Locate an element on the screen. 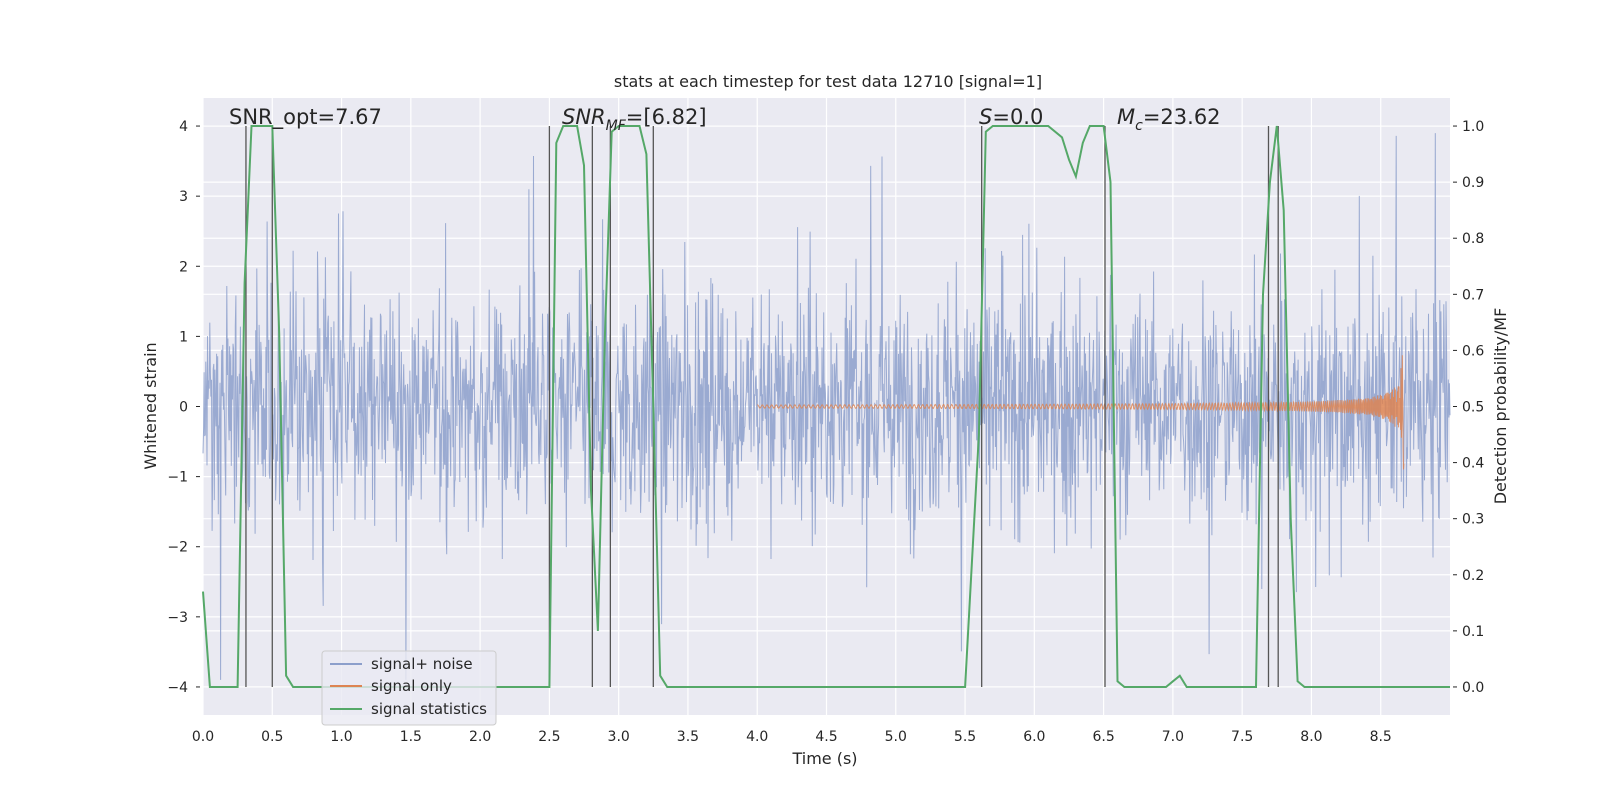 This screenshot has height=800, width=1600. x-tick-label: 5.0 is located at coordinates (896, 737).